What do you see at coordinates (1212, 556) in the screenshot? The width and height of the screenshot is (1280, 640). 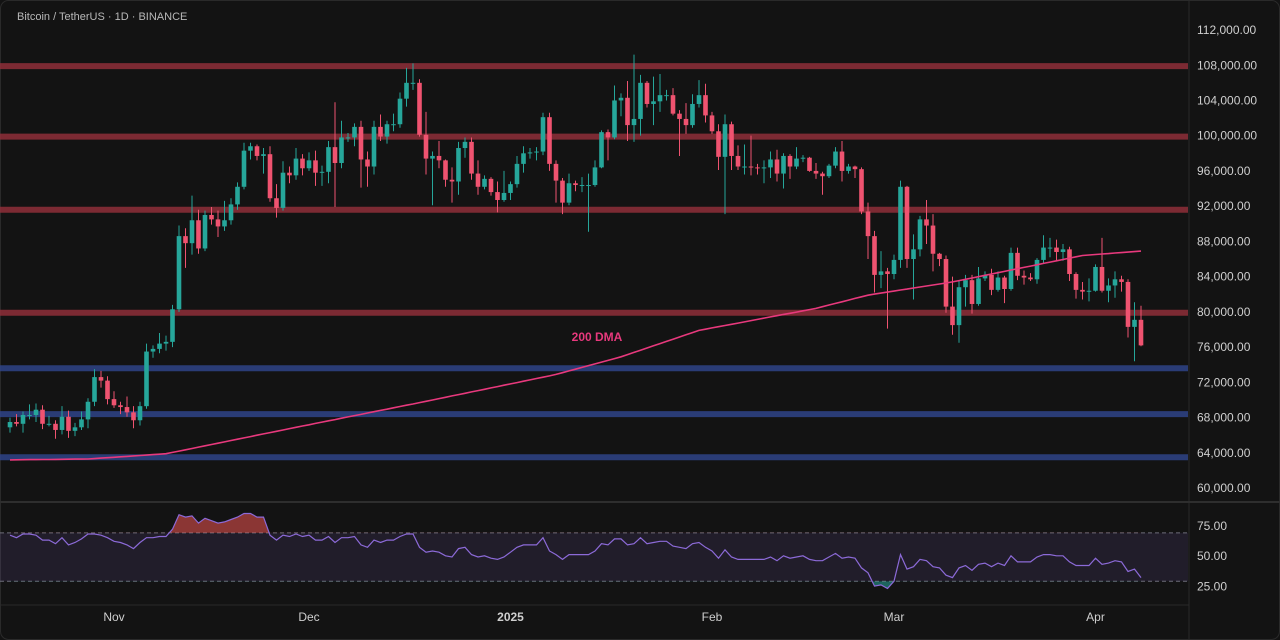 I see `rsi-tick-label: 50.00` at bounding box center [1212, 556].